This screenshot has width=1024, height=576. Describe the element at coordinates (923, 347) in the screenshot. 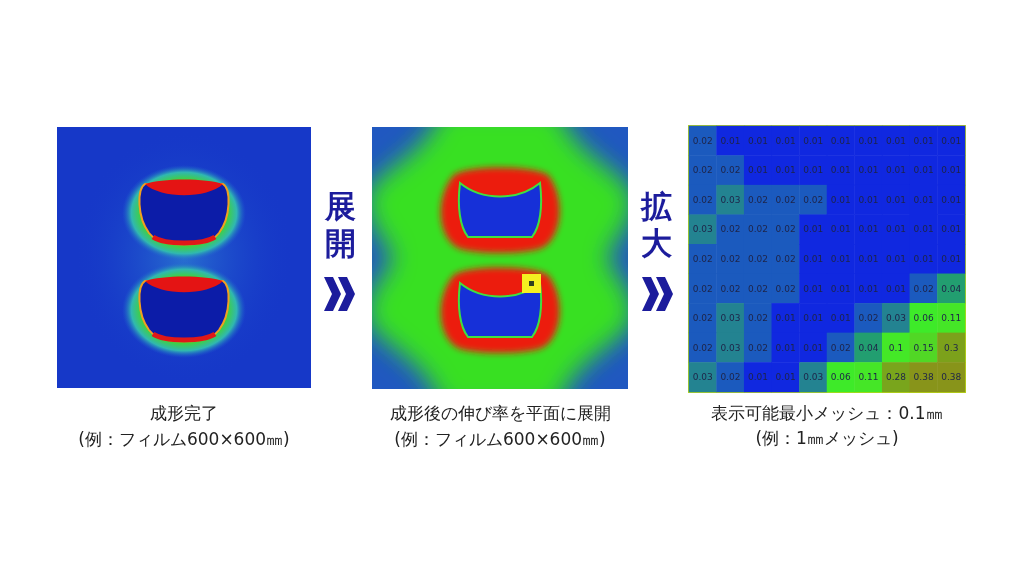

I see `data-label: 0.15` at that location.